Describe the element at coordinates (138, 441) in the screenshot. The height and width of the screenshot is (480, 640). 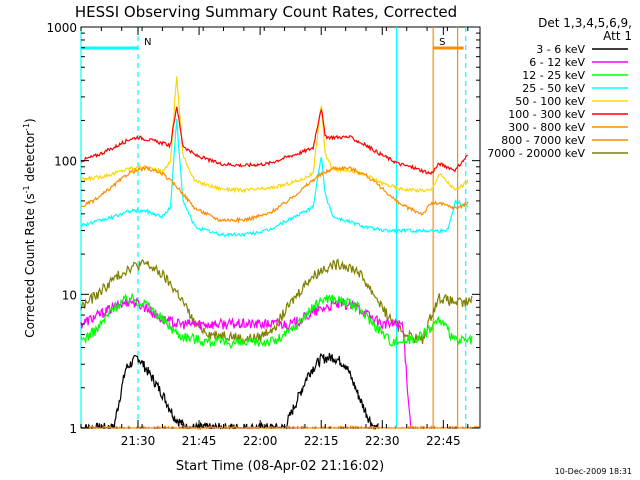
I see `x-tick-label-0: 21:30` at that location.